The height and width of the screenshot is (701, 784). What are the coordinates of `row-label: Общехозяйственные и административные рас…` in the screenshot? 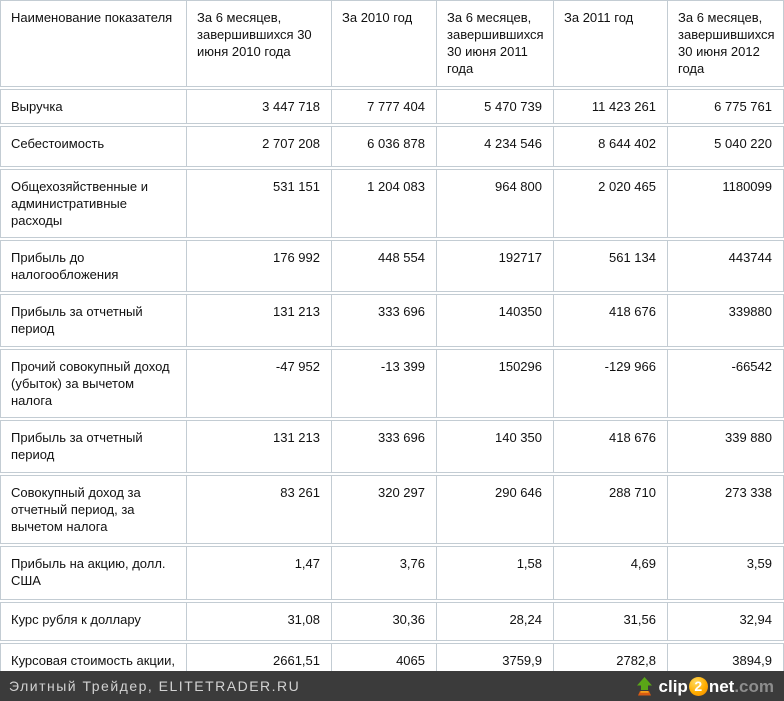 It's located at (80, 203).